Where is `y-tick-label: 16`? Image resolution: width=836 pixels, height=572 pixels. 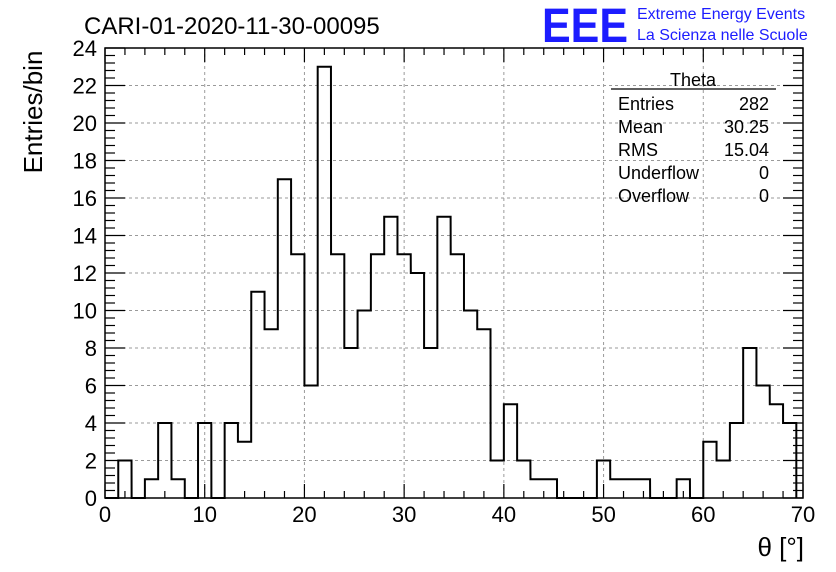
y-tick-label: 16 is located at coordinates (85, 198).